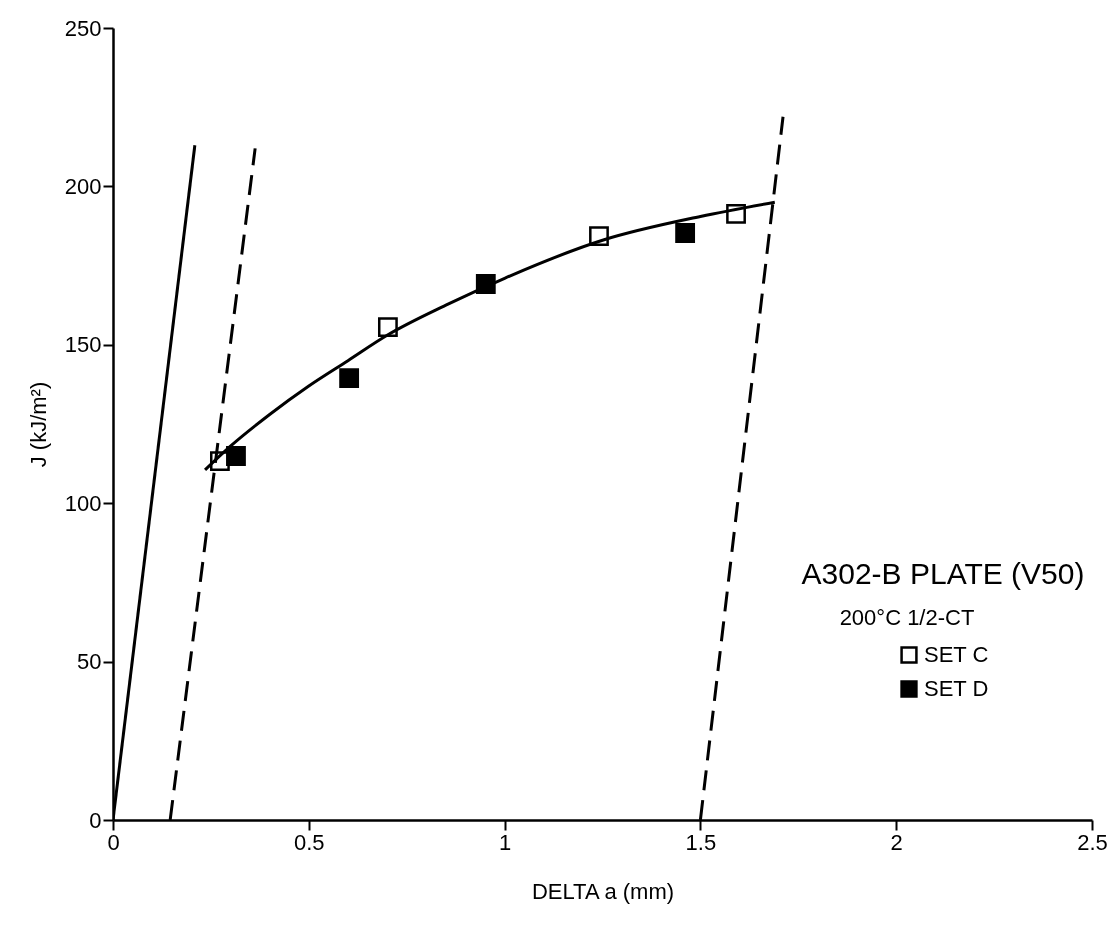 The height and width of the screenshot is (931, 1115). What do you see at coordinates (83, 345) in the screenshot?
I see `y-tick-label: 150` at bounding box center [83, 345].